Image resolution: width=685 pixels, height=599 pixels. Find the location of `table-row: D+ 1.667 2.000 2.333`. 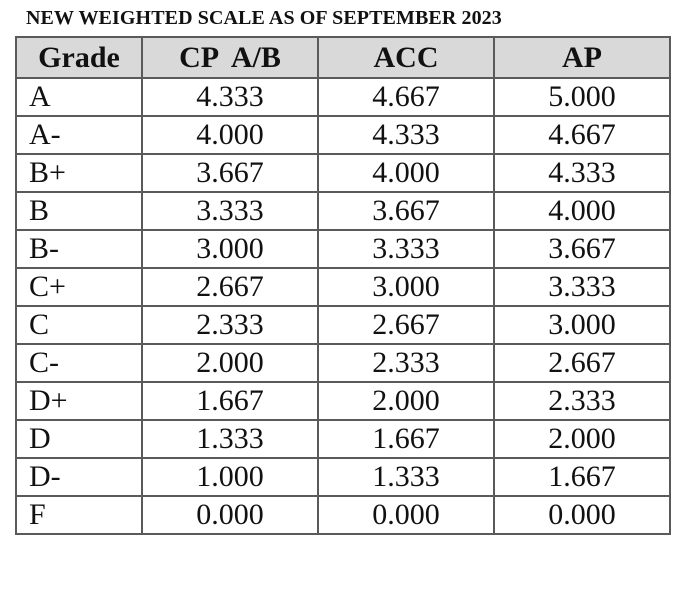

table-row: D+ 1.667 2.000 2.333 is located at coordinates (343, 401).